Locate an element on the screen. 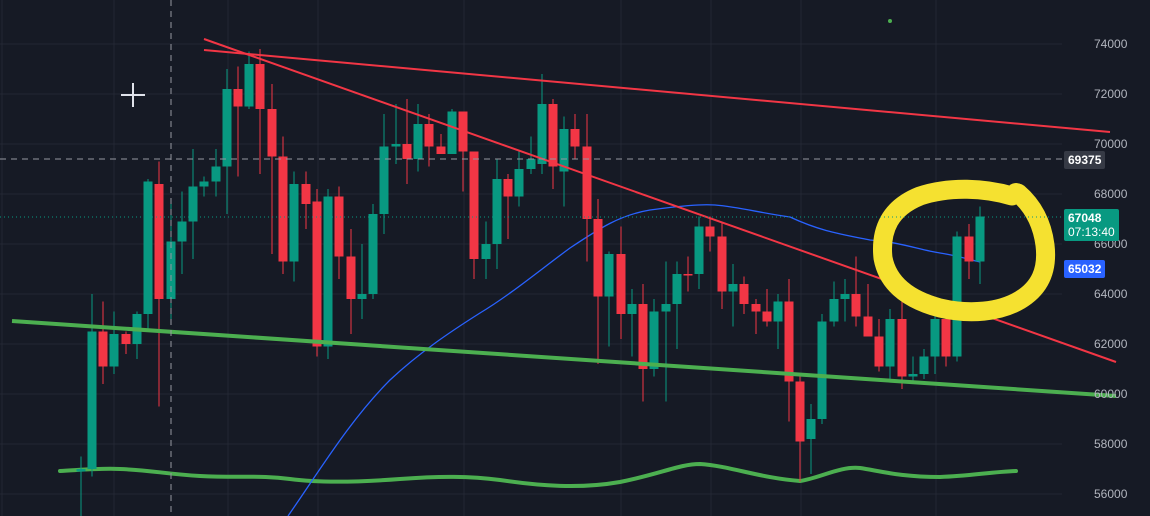 Image resolution: width=1150 pixels, height=516 pixels. price-axis-label: 74000 is located at coordinates (1111, 44).